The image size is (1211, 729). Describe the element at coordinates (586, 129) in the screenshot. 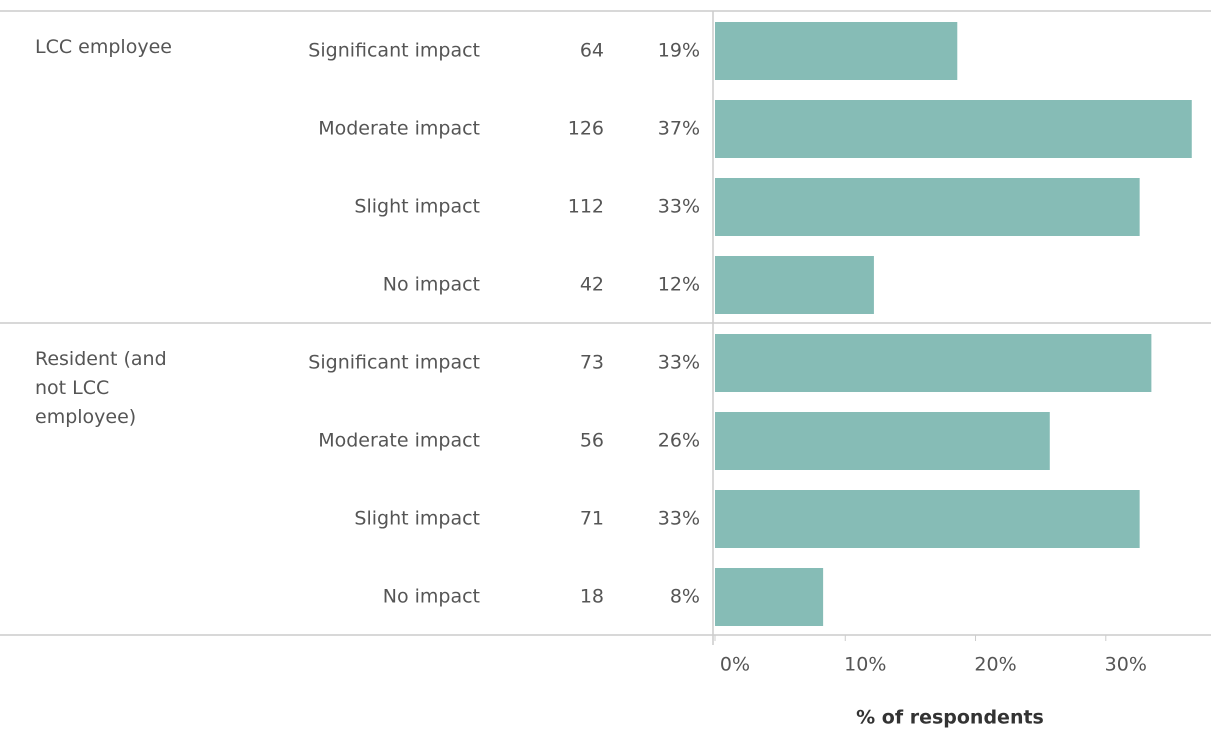

I see `count-label: 126` at that location.